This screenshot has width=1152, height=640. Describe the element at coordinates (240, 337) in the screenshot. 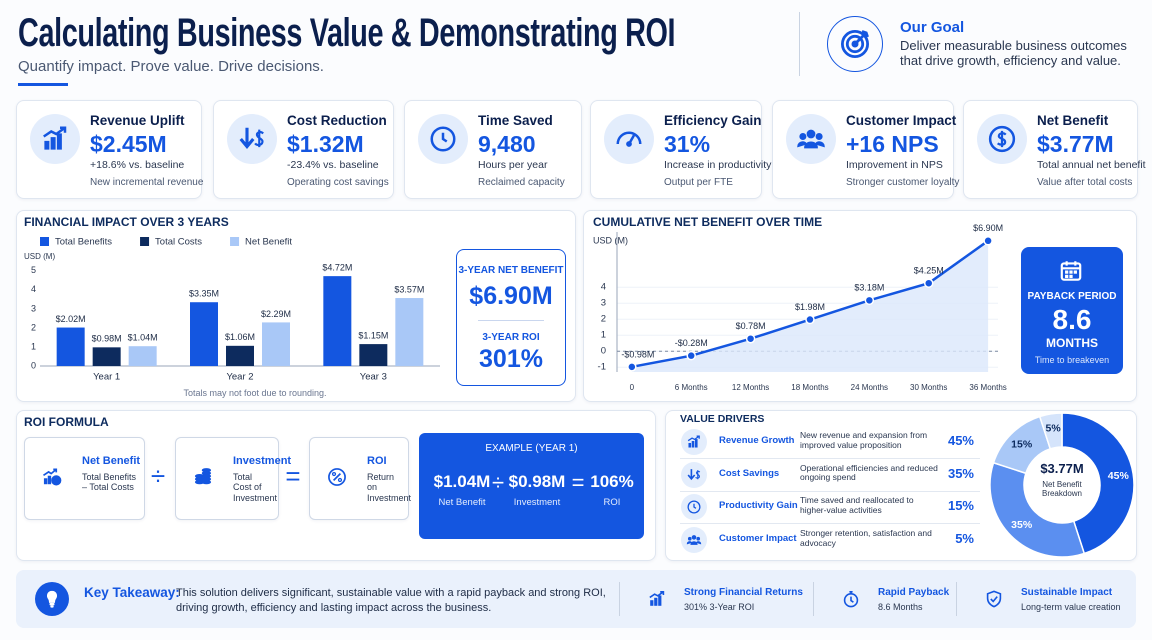

I see `data-label: $1.06M` at that location.